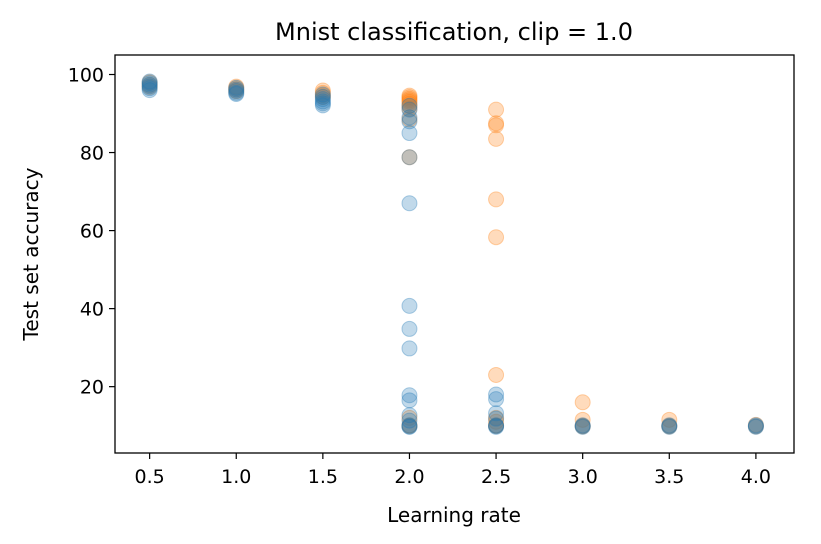 This screenshot has height=544, width=821. I want to click on x-axis-ticks: 0.5 1.0 1.5 2.0 2.5 3.0 3.5 4.0, so click(453, 470).